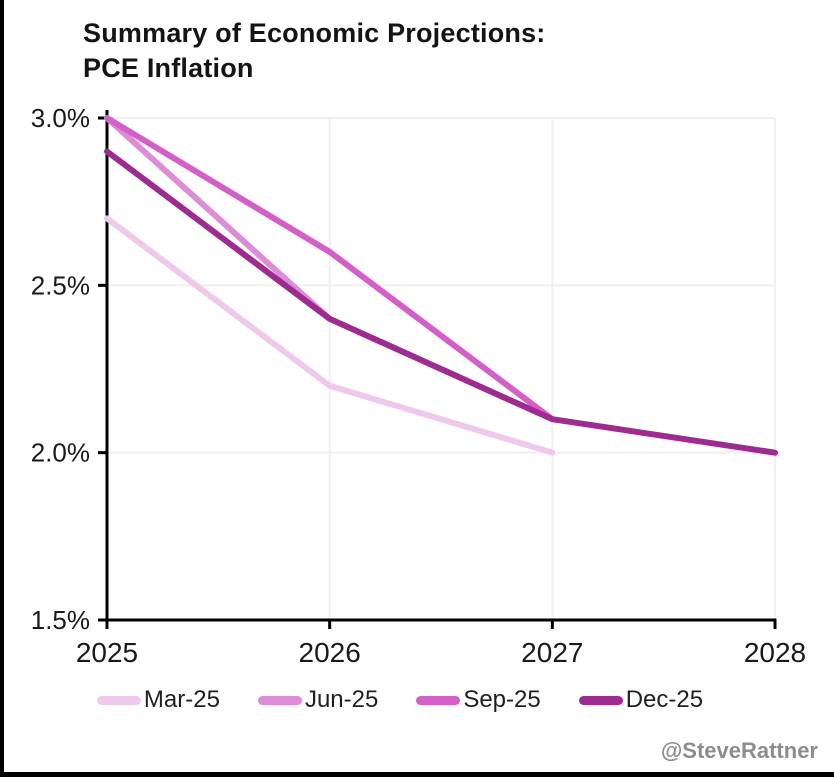 The width and height of the screenshot is (834, 777). I want to click on legend-item-mar-25: Mar-25, so click(158, 700).